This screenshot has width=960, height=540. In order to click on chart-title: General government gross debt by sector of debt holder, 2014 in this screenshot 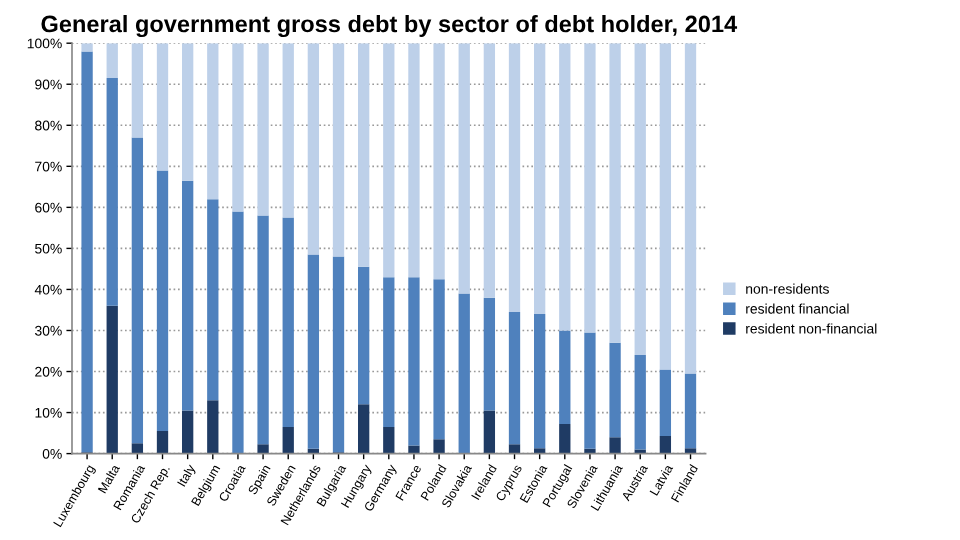, I will do `click(389, 26)`.